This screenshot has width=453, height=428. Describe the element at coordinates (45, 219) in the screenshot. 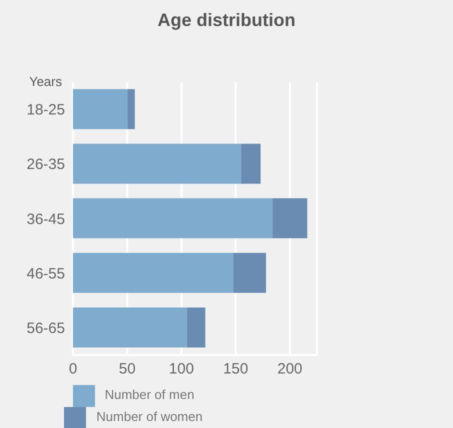

I see `y-tick-label: 36-45` at that location.